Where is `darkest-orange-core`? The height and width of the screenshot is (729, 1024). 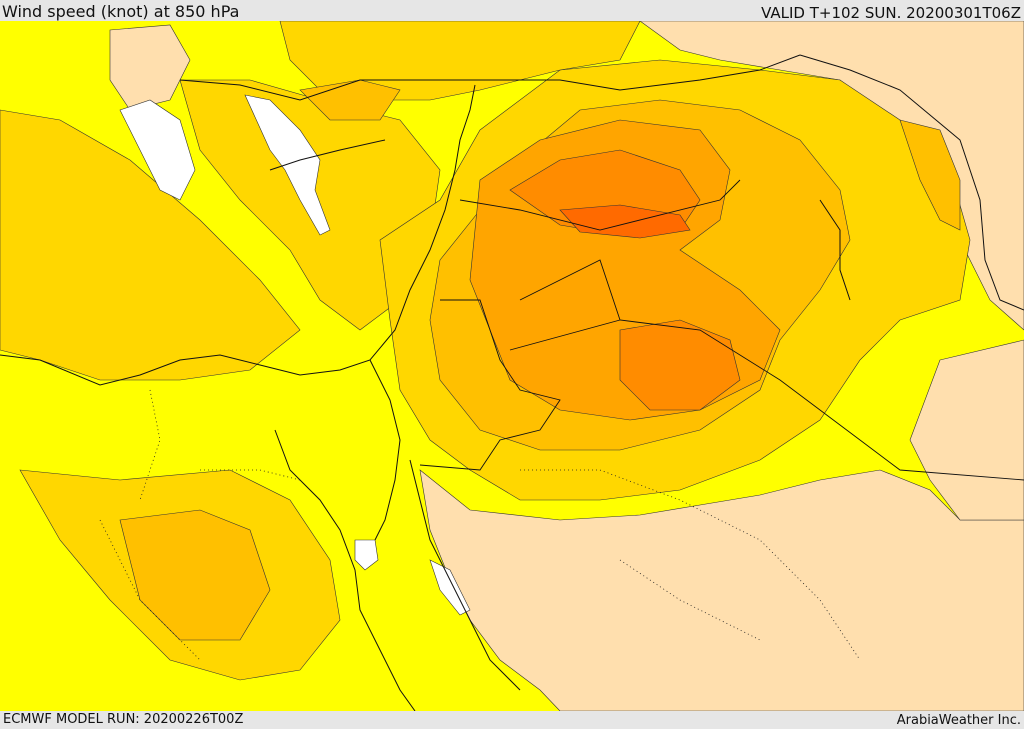 darkest-orange-core is located at coordinates (625, 221).